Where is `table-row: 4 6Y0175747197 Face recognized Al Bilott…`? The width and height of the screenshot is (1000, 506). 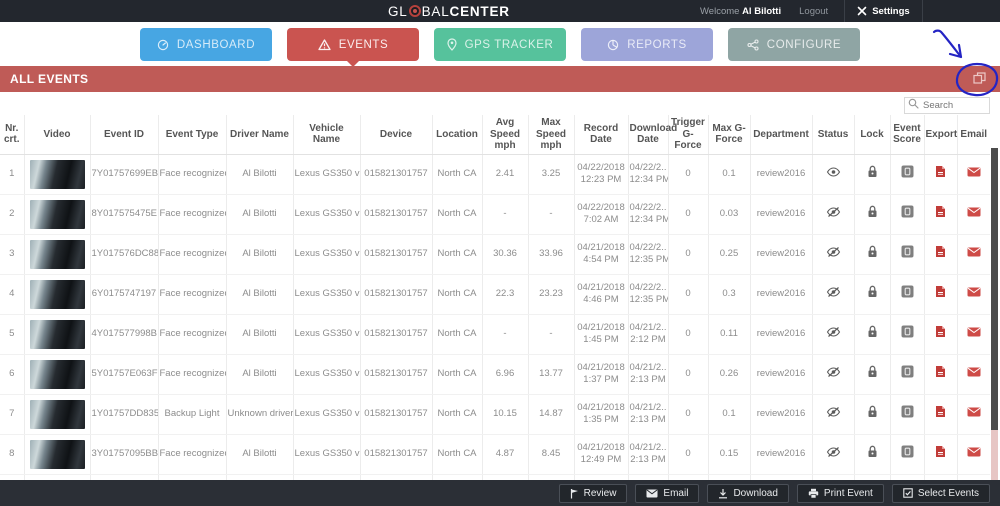
table-row: 4 6Y0175747197 Face recognized Al Bilott… is located at coordinates (495, 294).